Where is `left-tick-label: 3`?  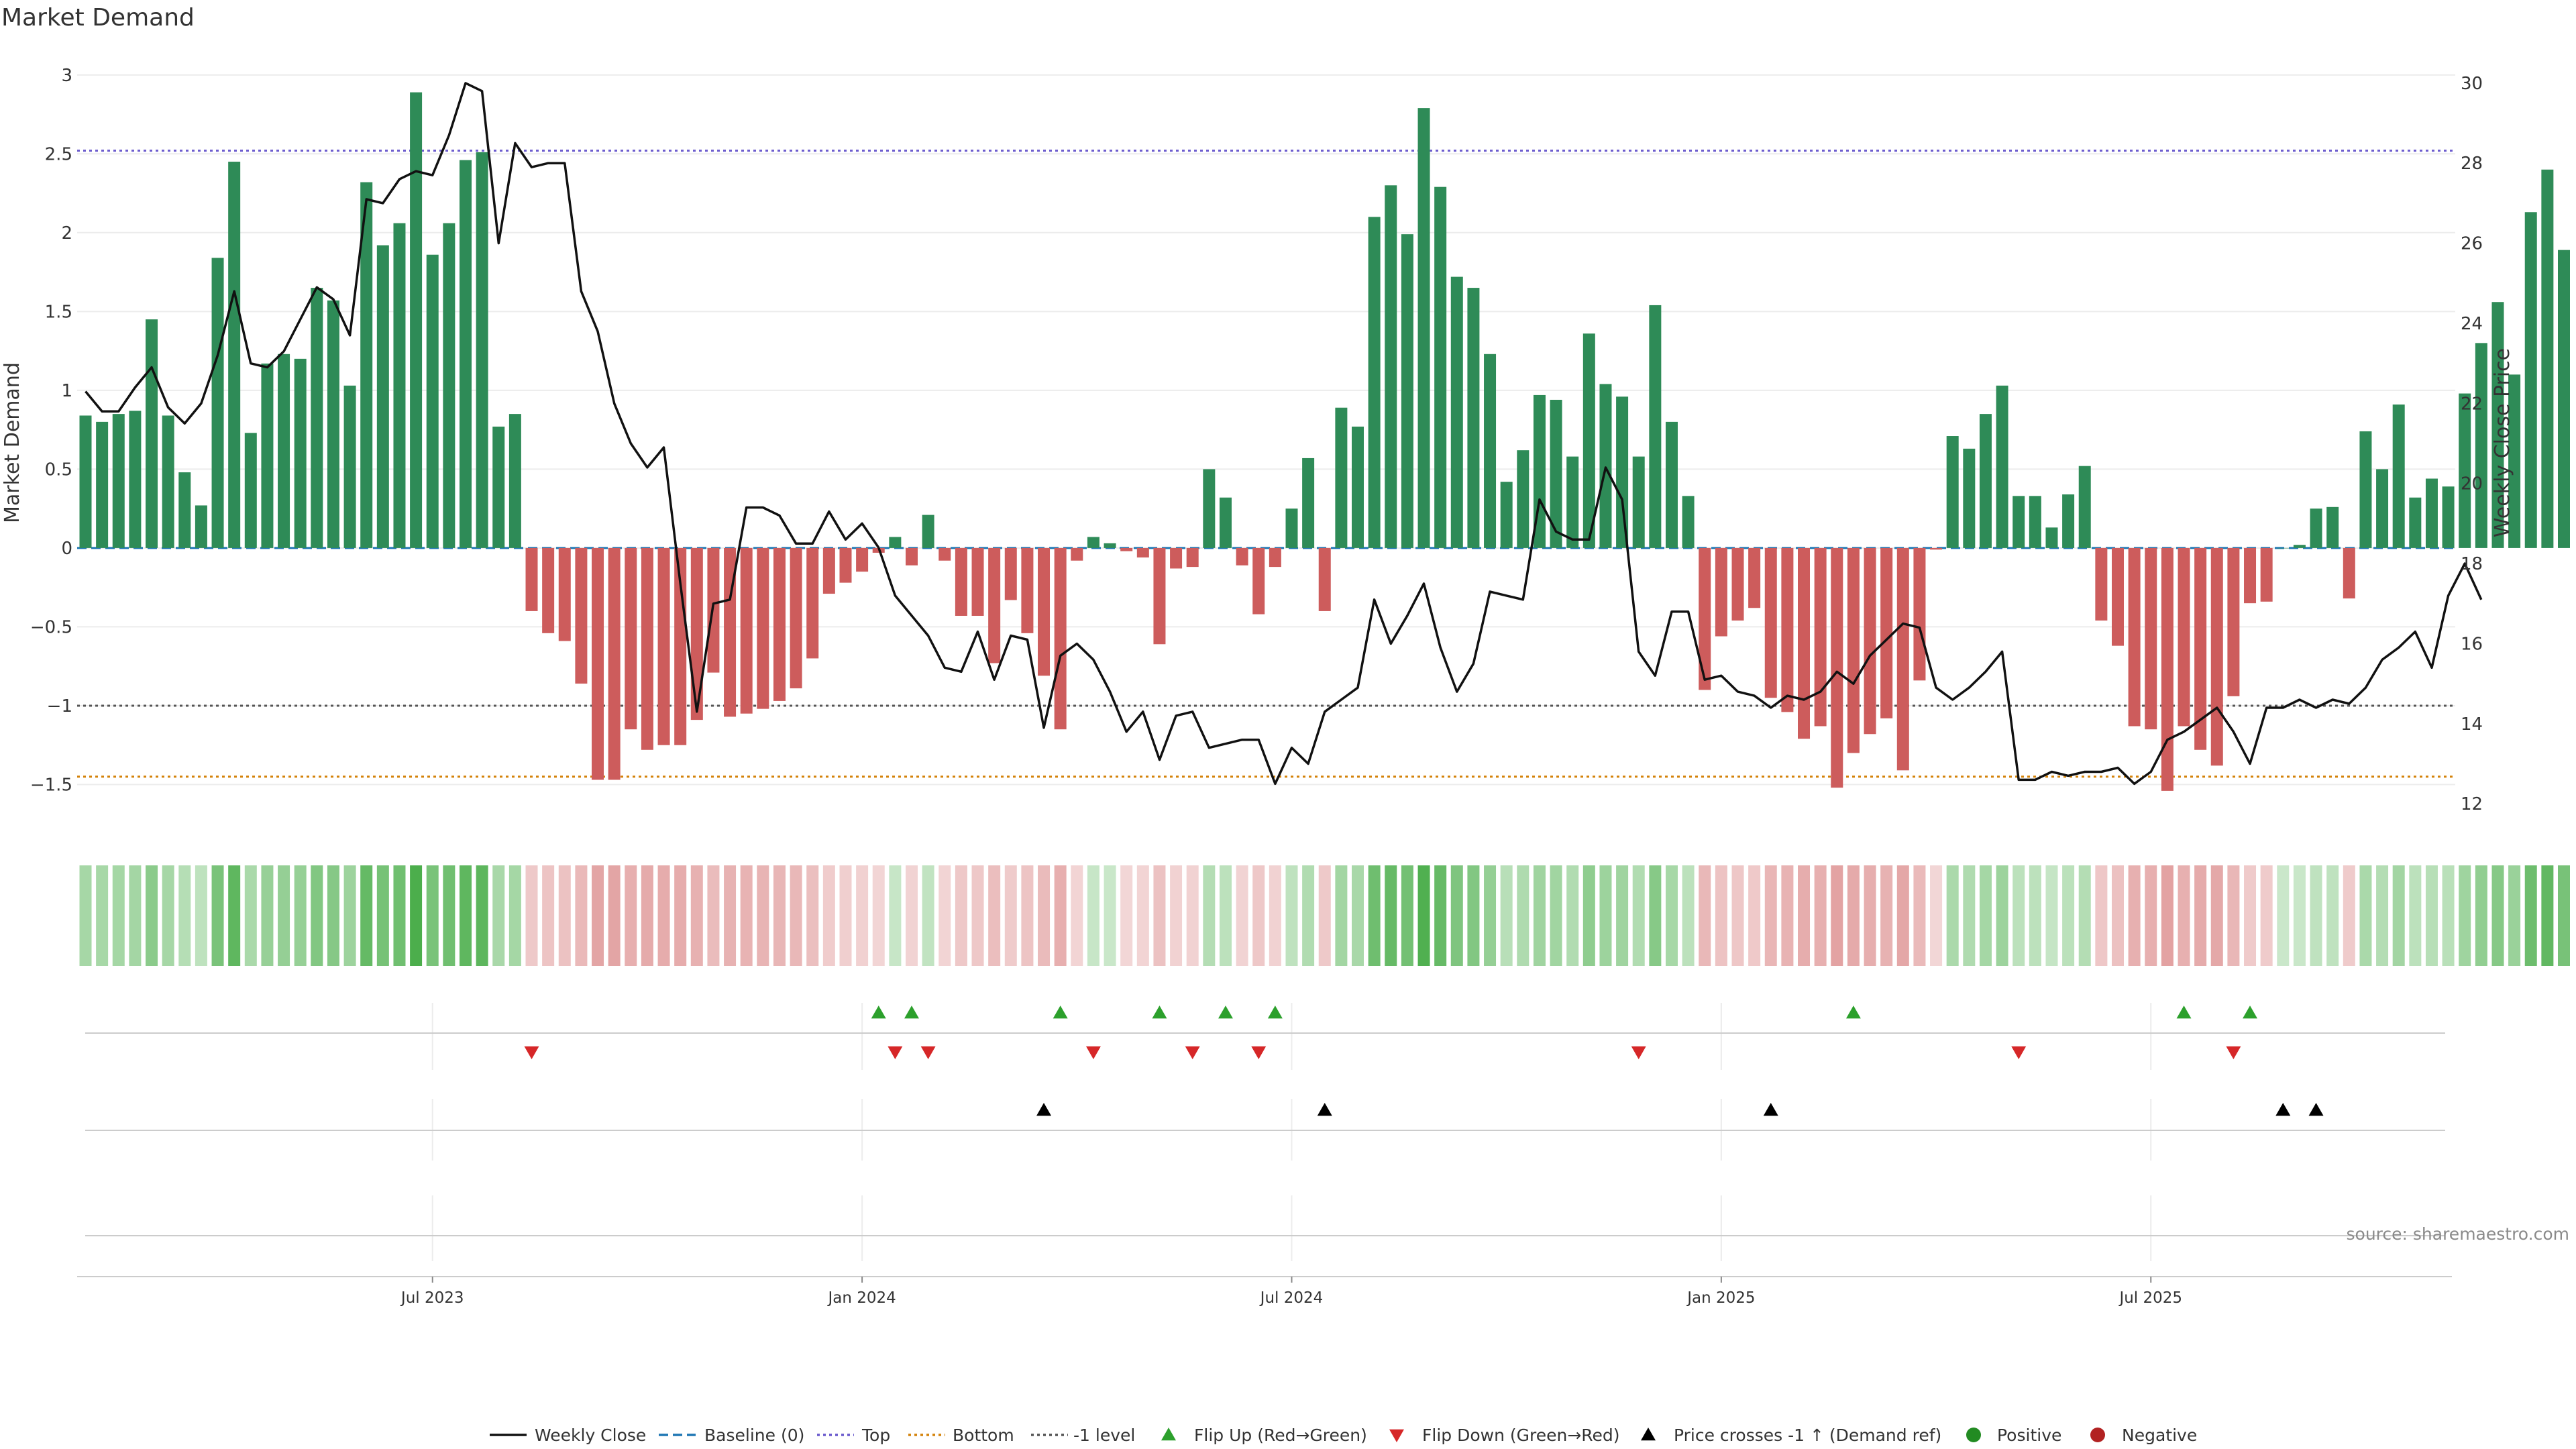
left-tick-label: 3 is located at coordinates (66, 76).